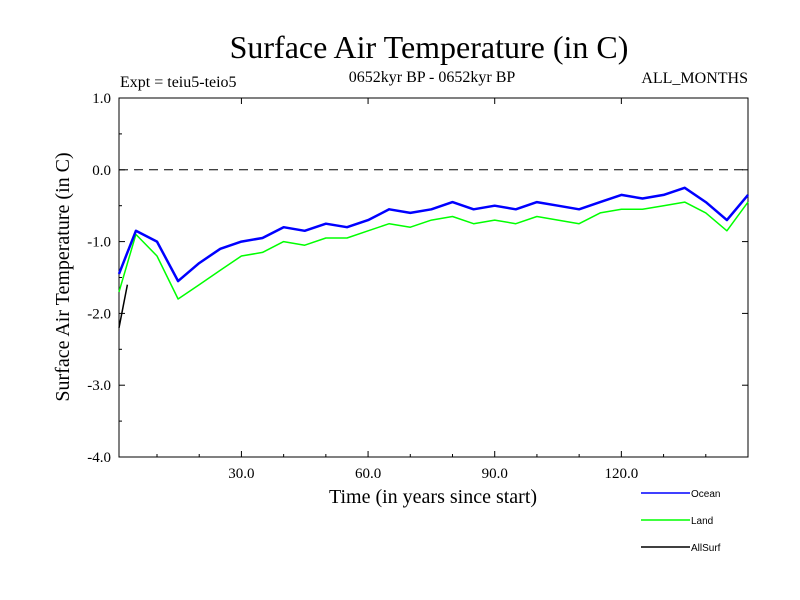 The image size is (800, 600). I want to click on chart-subtitle: 0652kyr BP - 0652kyr BP, so click(432, 77).